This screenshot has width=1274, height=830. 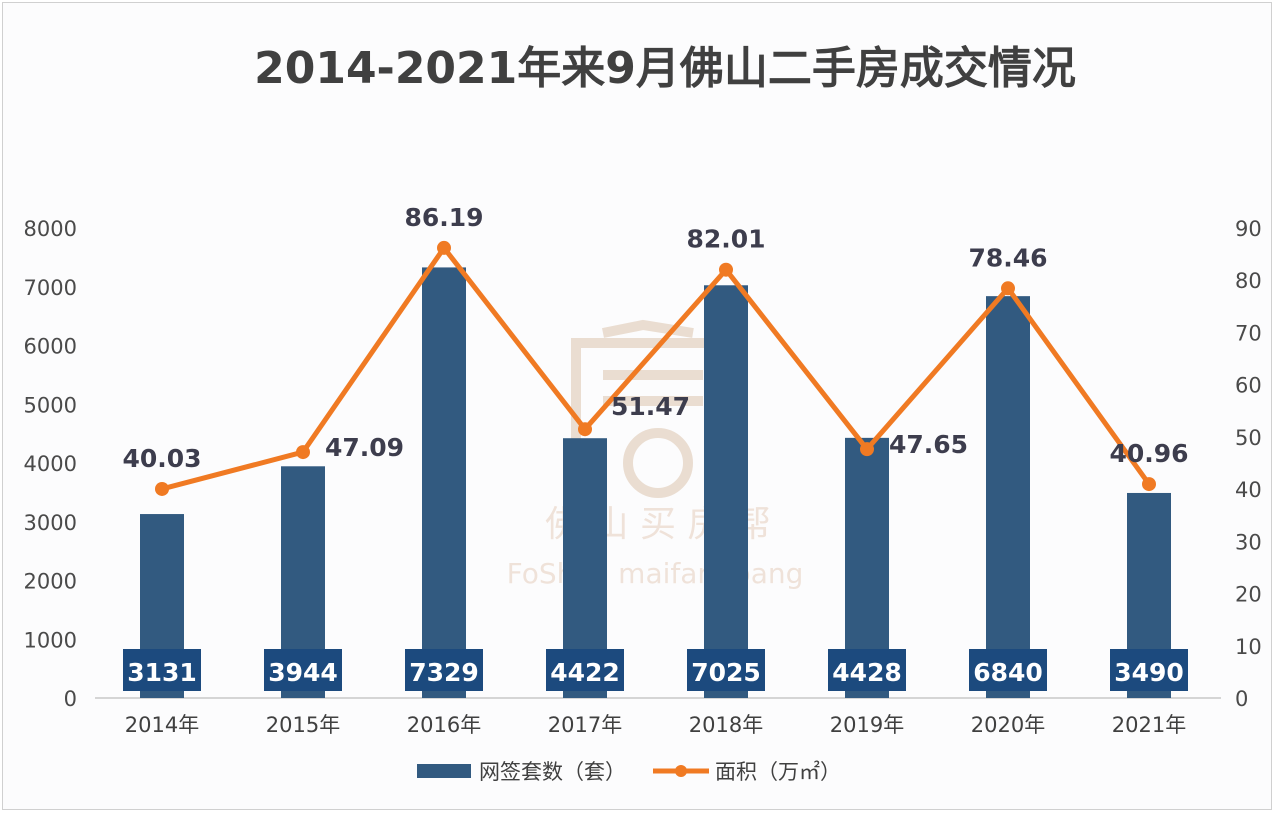 What do you see at coordinates (303, 725) in the screenshot?
I see `x-tick-label: 2015年` at bounding box center [303, 725].